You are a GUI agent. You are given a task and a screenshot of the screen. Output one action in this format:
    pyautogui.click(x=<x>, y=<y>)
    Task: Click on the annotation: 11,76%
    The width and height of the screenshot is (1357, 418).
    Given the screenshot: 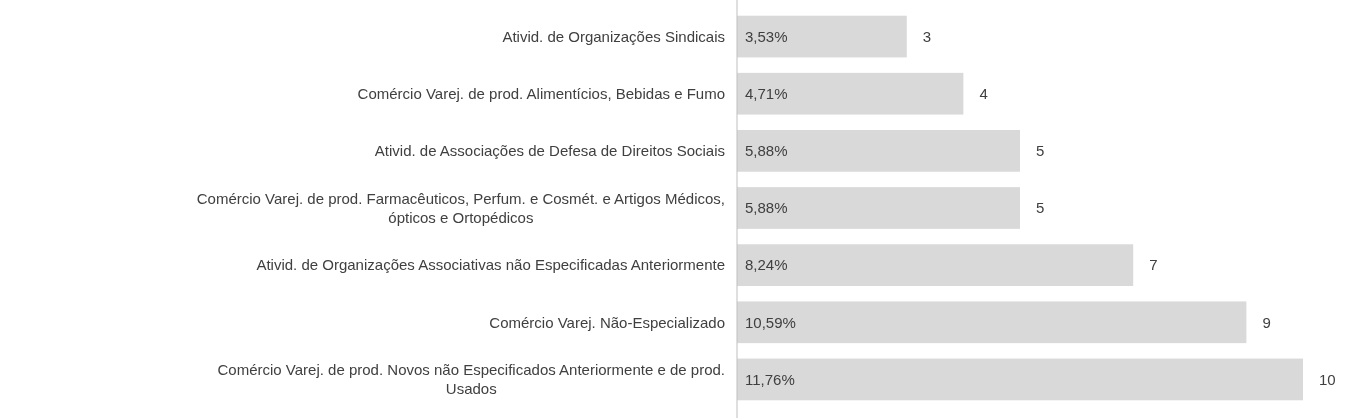 What is the action you would take?
    pyautogui.click(x=770, y=379)
    